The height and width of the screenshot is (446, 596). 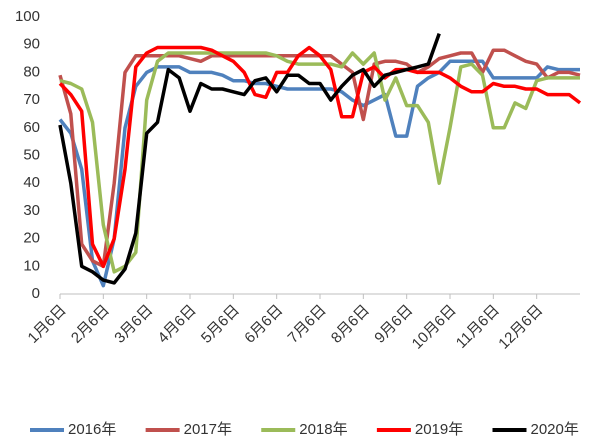 I want to click on x-tick-label: 11月6日, so click(x=478, y=327).